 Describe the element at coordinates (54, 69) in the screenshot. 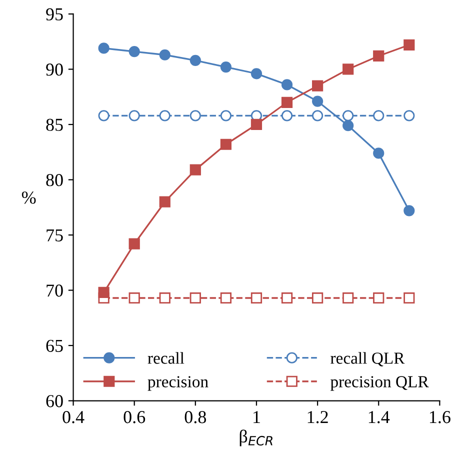

I see `y-tick-label: 90` at that location.